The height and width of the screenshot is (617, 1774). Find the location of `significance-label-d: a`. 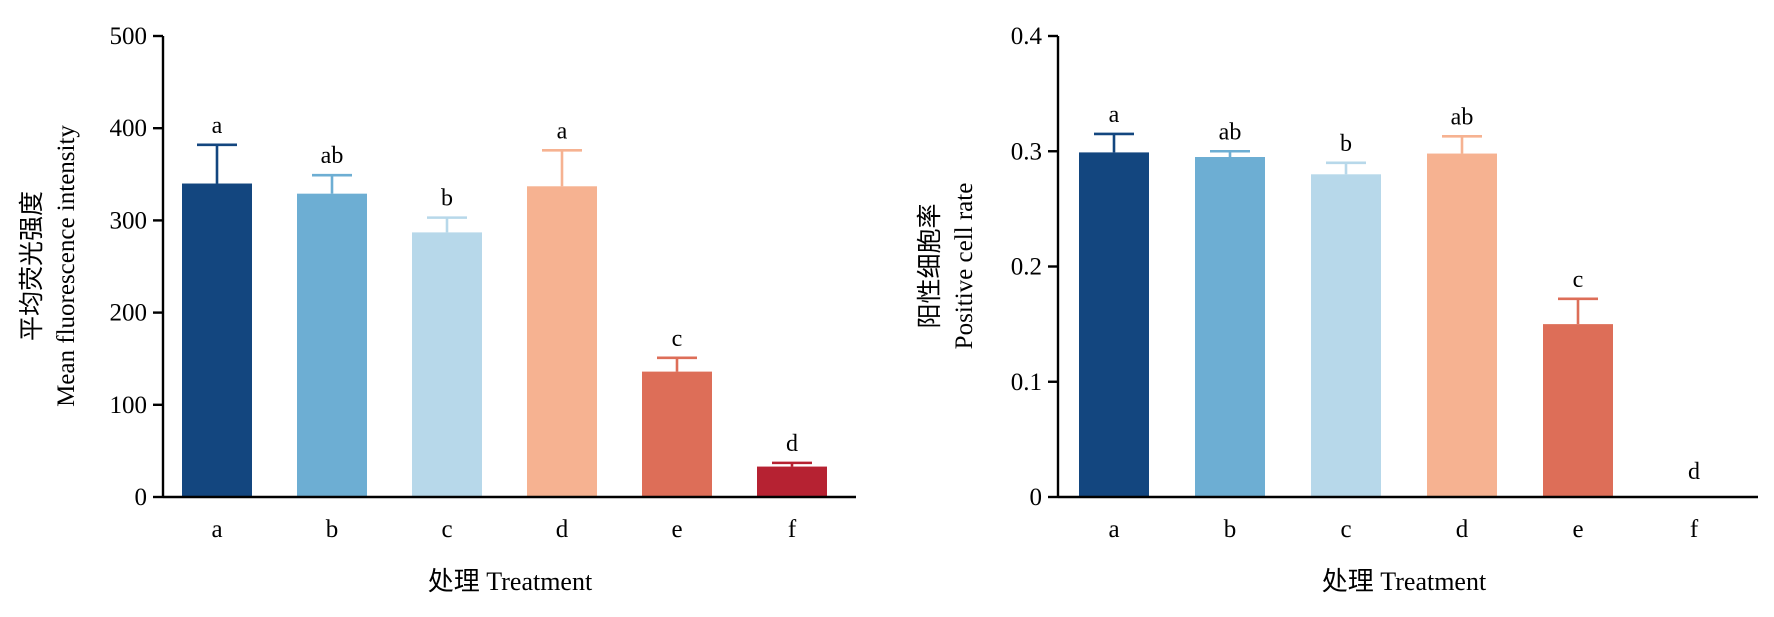

significance-label-d: a is located at coordinates (562, 131).